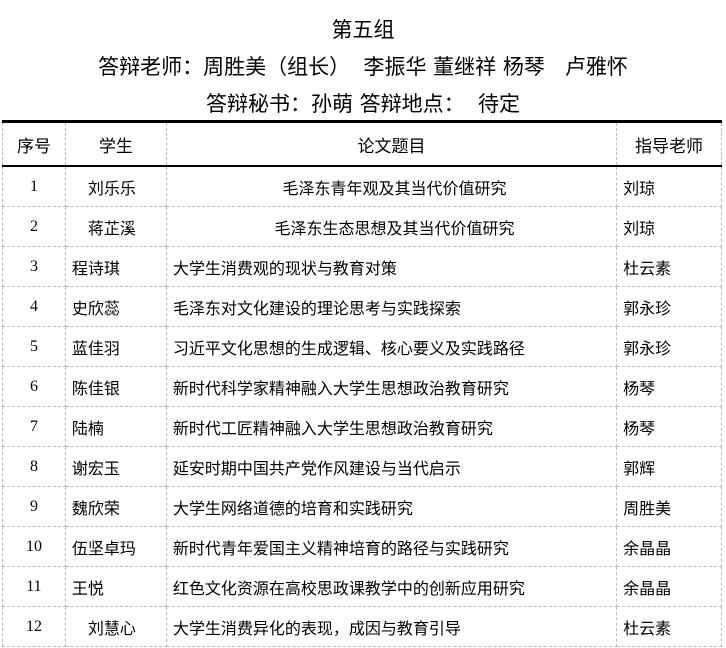 The width and height of the screenshot is (726, 648). What do you see at coordinates (391, 186) in the screenshot?
I see `thesis-title: 毛泽东青年观及其当代价值研究` at bounding box center [391, 186].